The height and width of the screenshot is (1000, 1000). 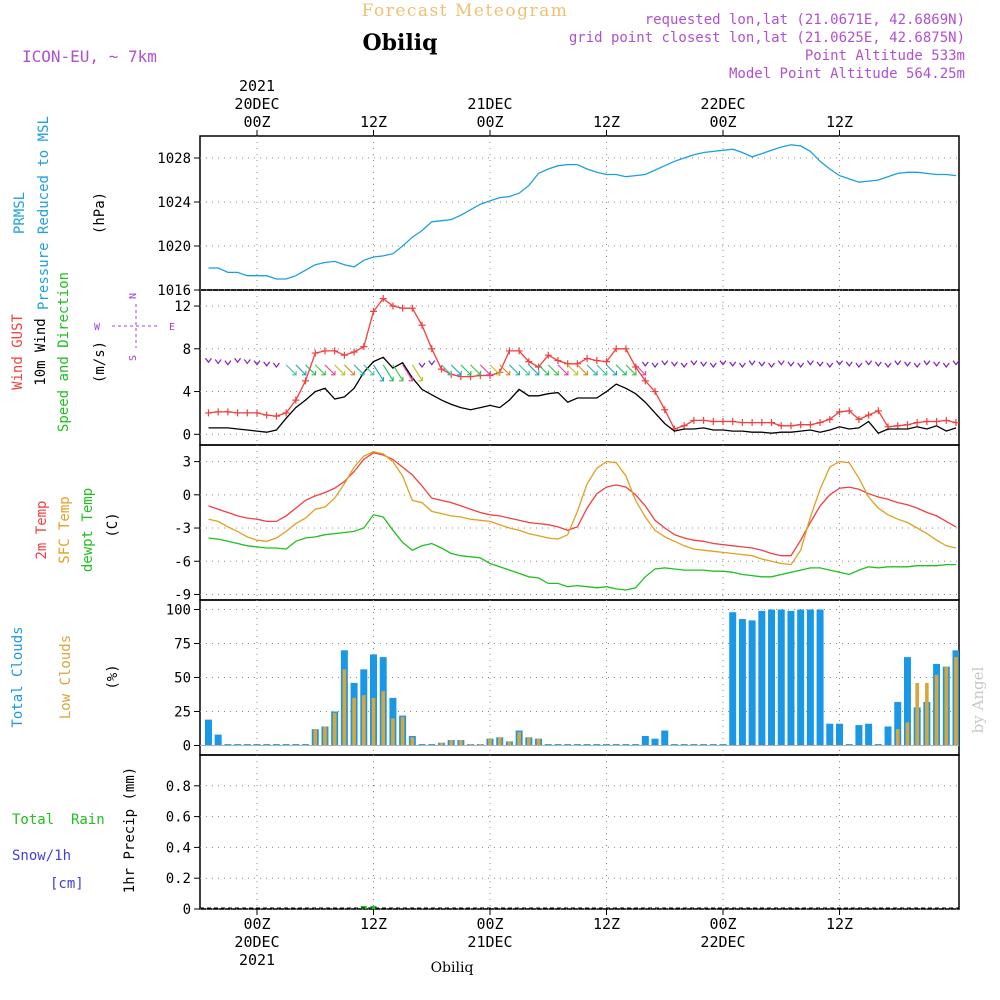 What do you see at coordinates (489, 104) in the screenshot?
I see `time-label-top: 21DEC` at bounding box center [489, 104].